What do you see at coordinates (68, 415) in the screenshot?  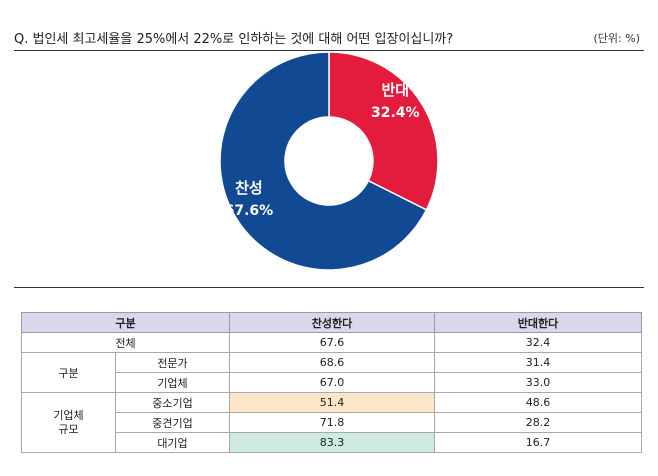 I see `group-label-line1: 기업체` at bounding box center [68, 415].